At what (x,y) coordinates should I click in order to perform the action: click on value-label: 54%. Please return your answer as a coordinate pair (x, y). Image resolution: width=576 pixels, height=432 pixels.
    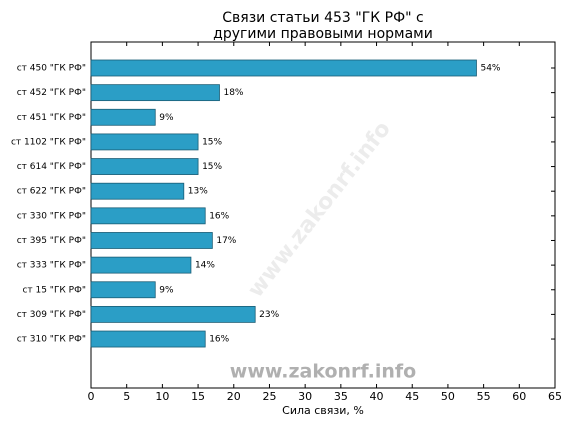
    Looking at the image, I should click on (490, 69).